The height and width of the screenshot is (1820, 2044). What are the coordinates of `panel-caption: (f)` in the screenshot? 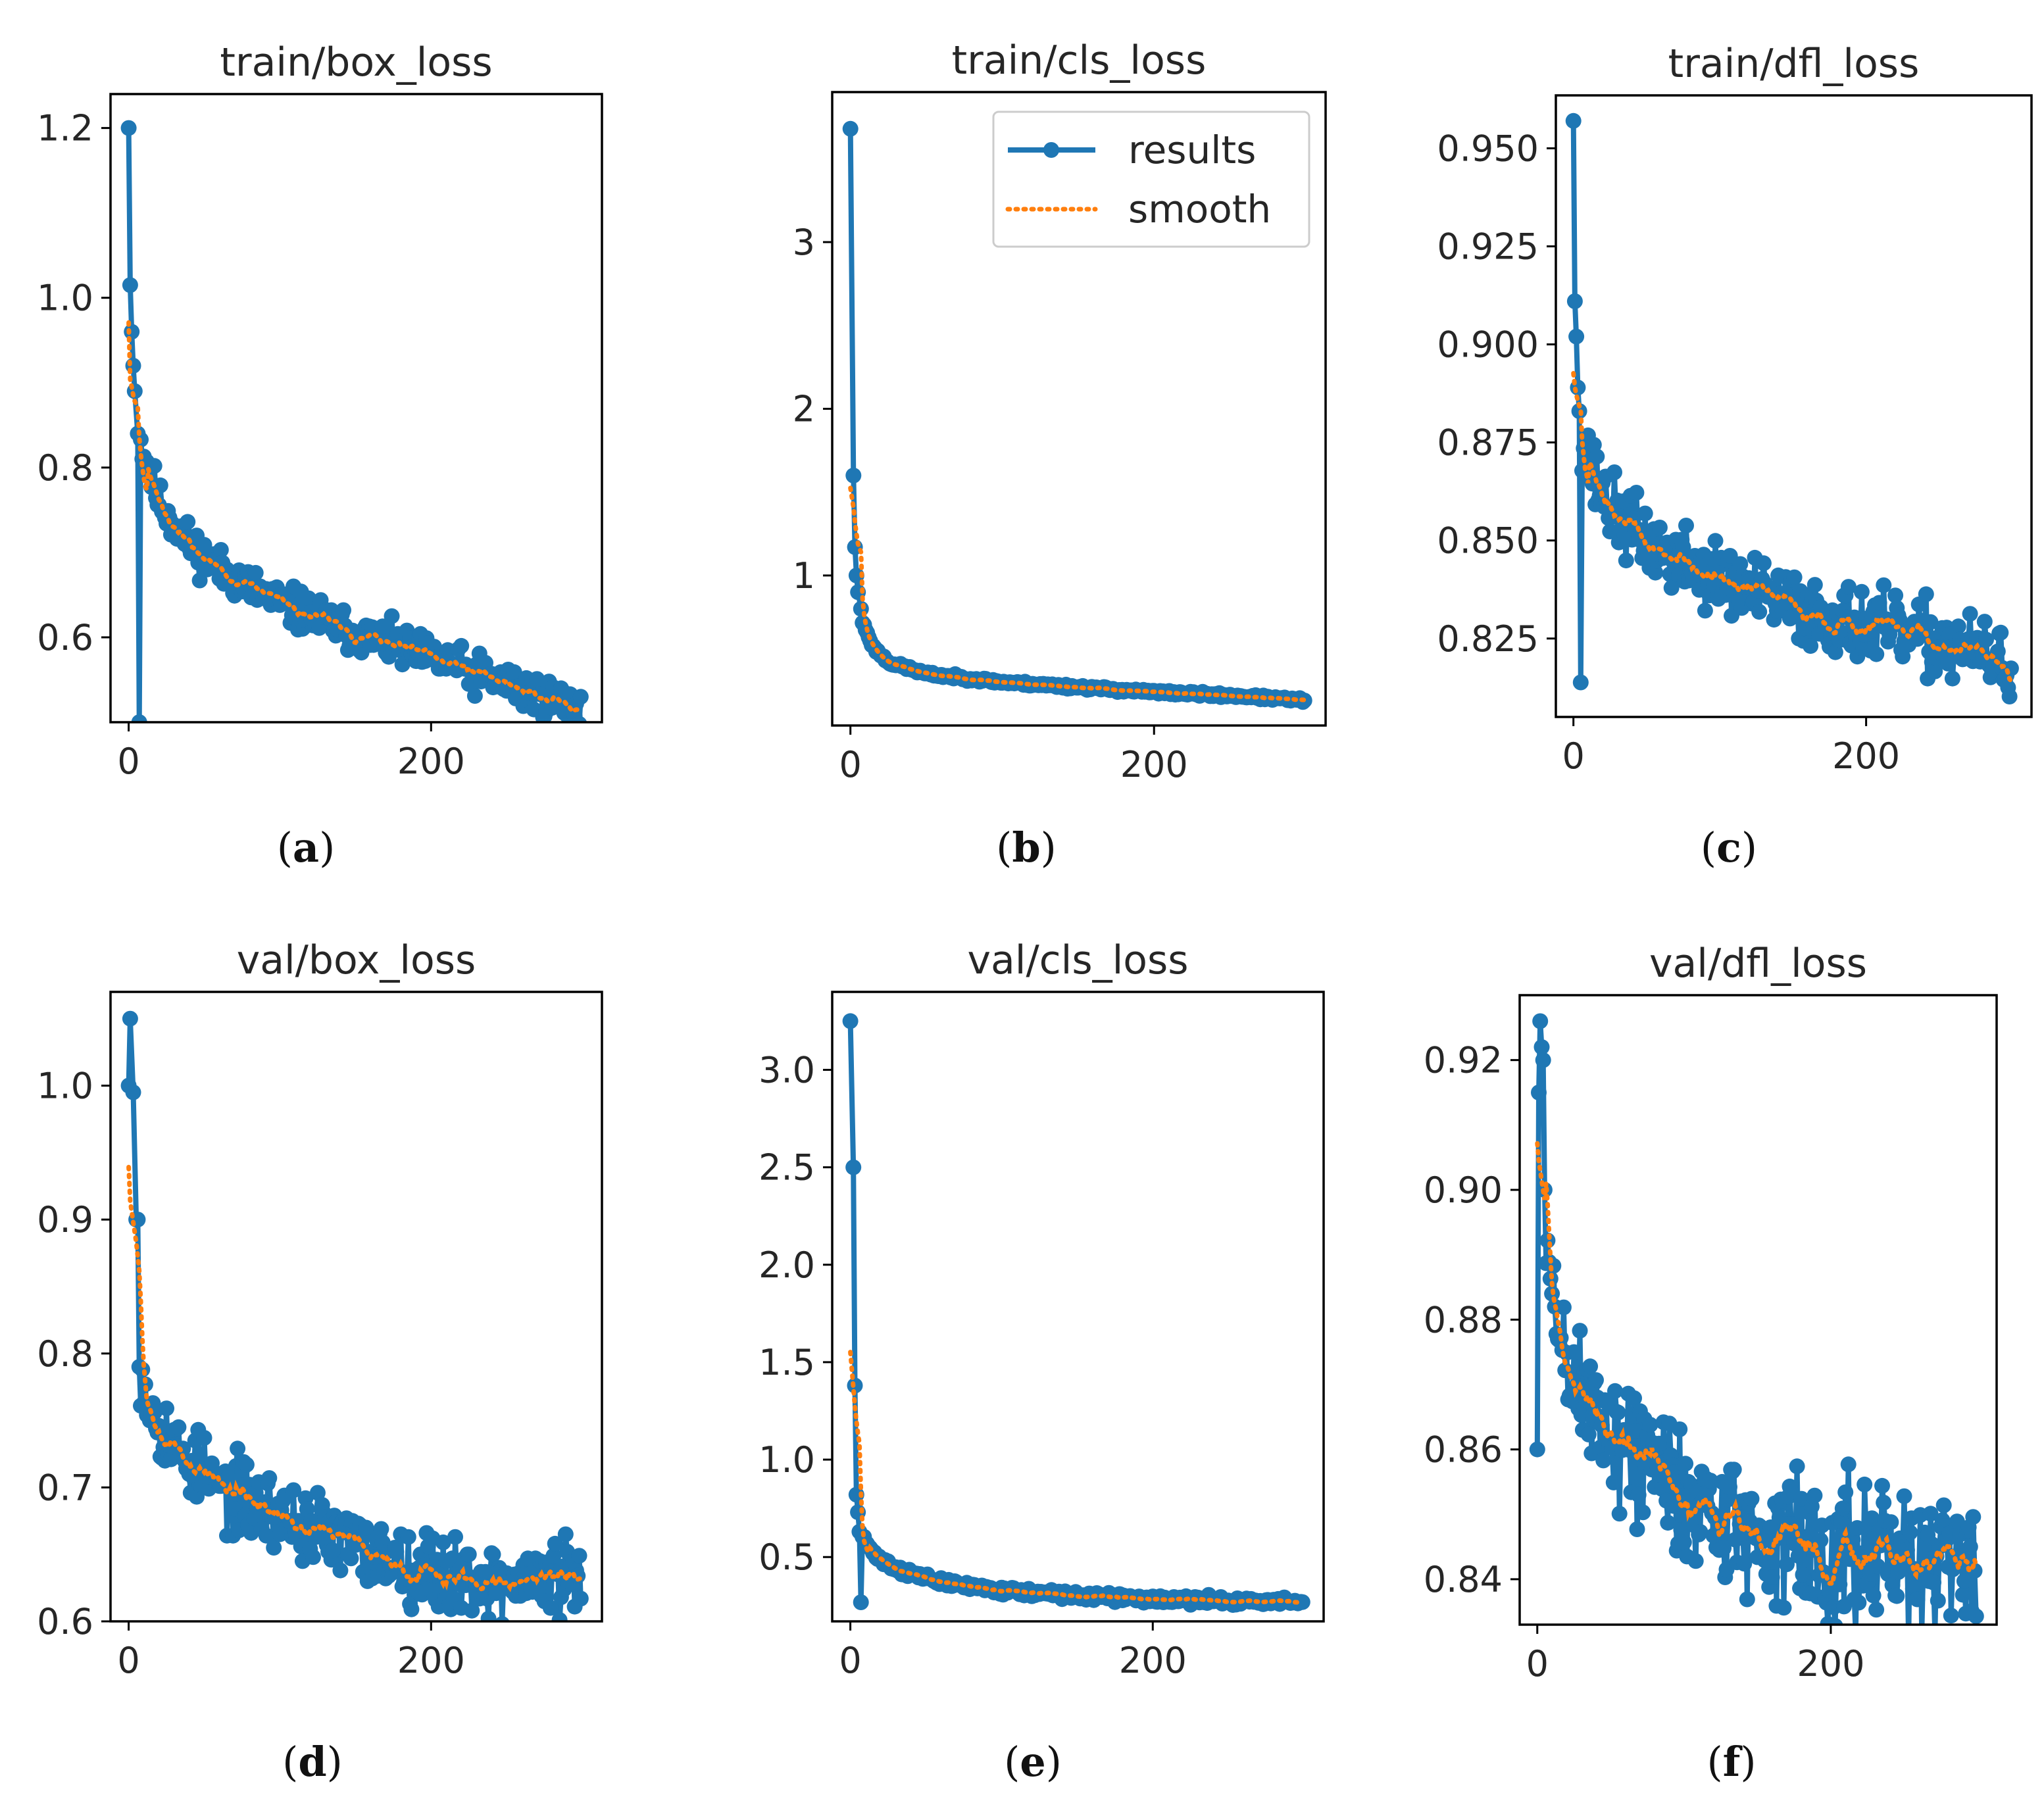 It's located at (1732, 1762).